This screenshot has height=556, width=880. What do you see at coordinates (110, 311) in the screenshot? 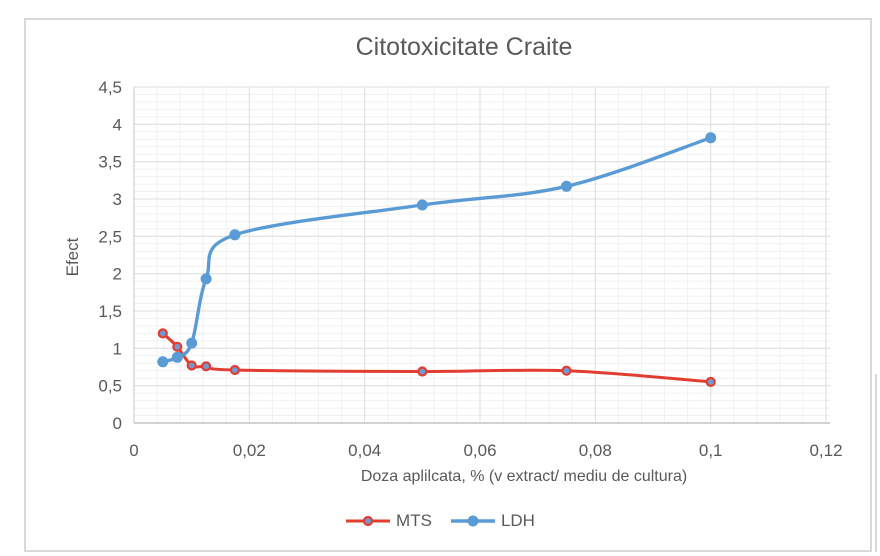
I see `y-tick-label: 1,5` at bounding box center [110, 311].